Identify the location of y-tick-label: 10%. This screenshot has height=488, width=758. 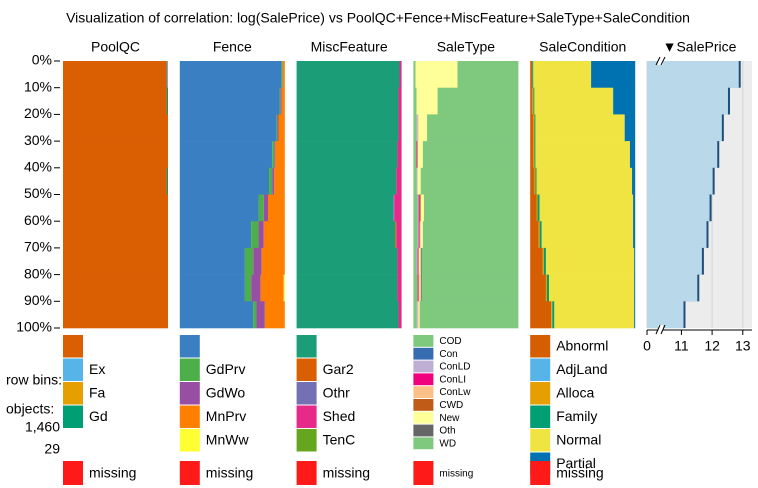
(38, 86).